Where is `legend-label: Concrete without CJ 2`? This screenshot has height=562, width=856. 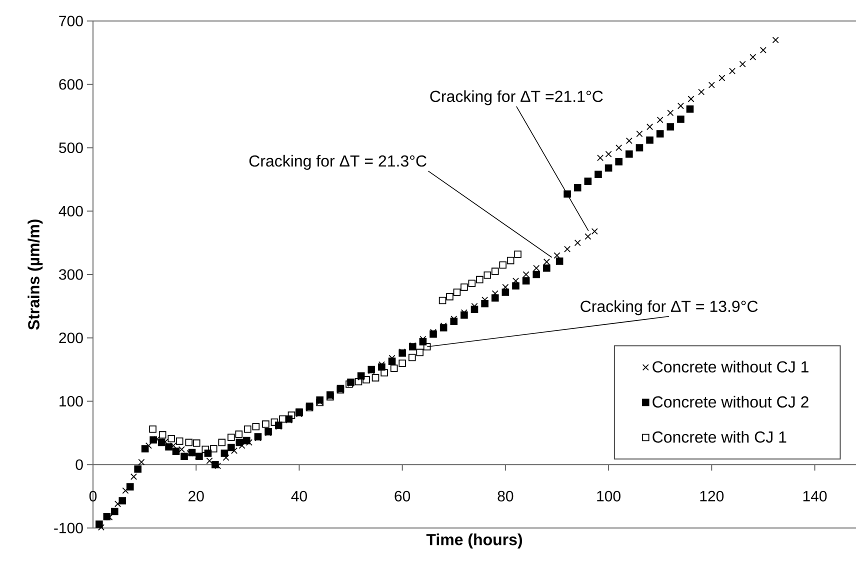
legend-label: Concrete without CJ 2 is located at coordinates (730, 402).